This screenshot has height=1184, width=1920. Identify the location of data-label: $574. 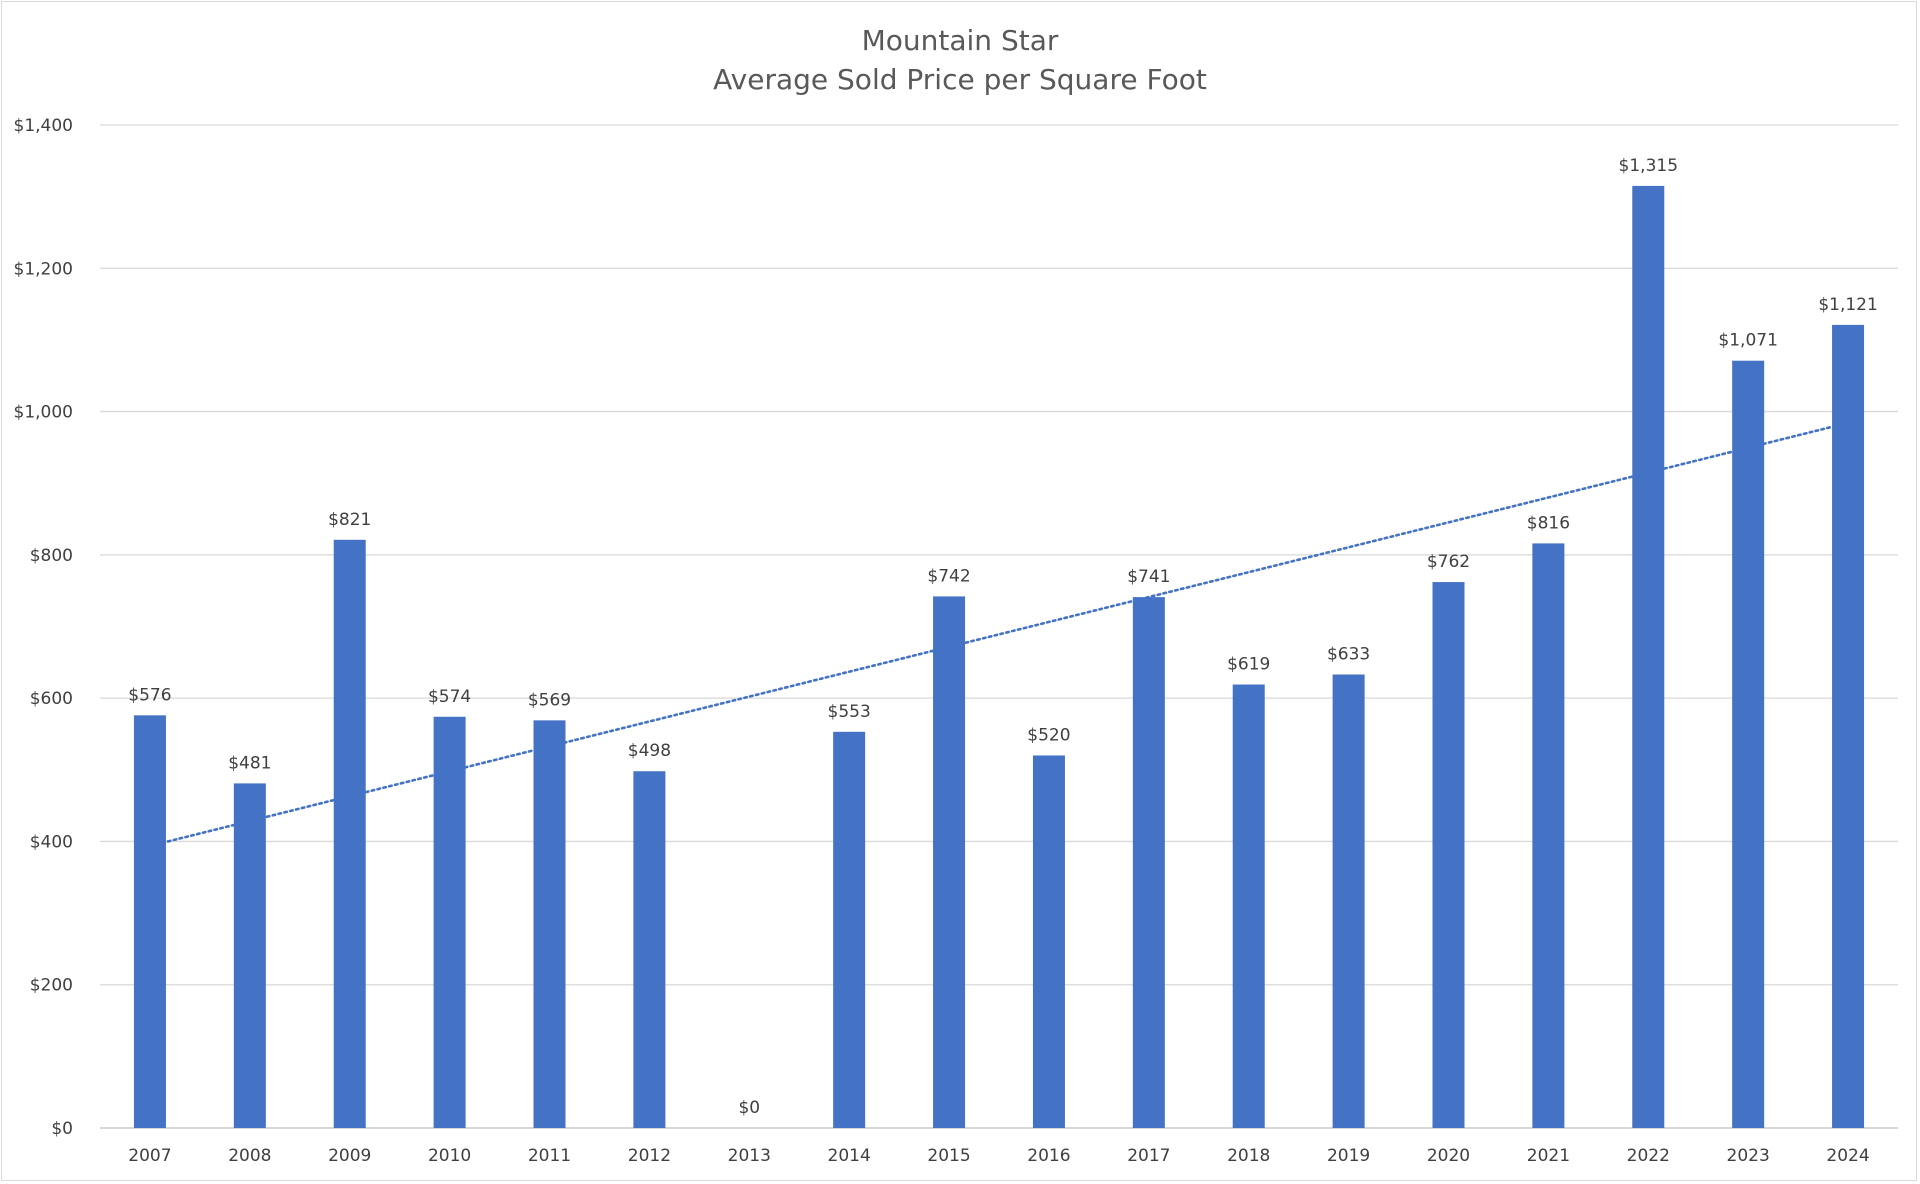
(449, 697).